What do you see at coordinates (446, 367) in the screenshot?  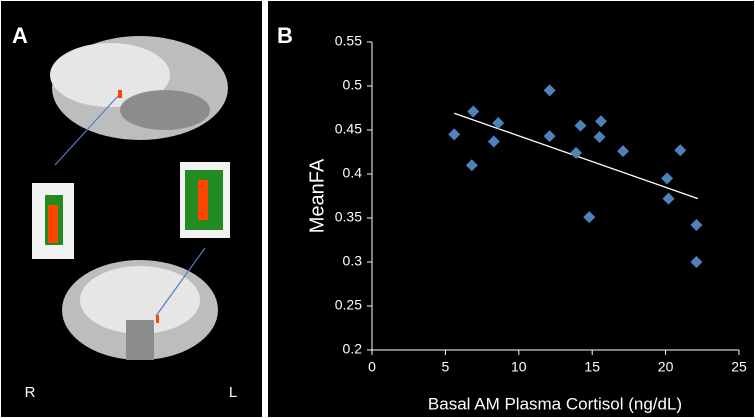 I see `x-tick-label: 5` at bounding box center [446, 367].